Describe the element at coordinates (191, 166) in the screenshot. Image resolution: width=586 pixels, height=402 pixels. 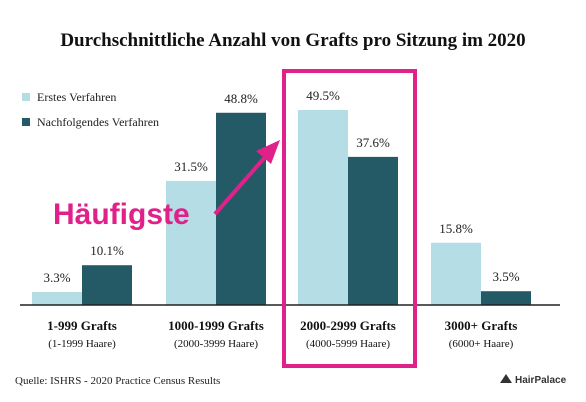
I see `value-label-first-1: 31.5%` at that location.